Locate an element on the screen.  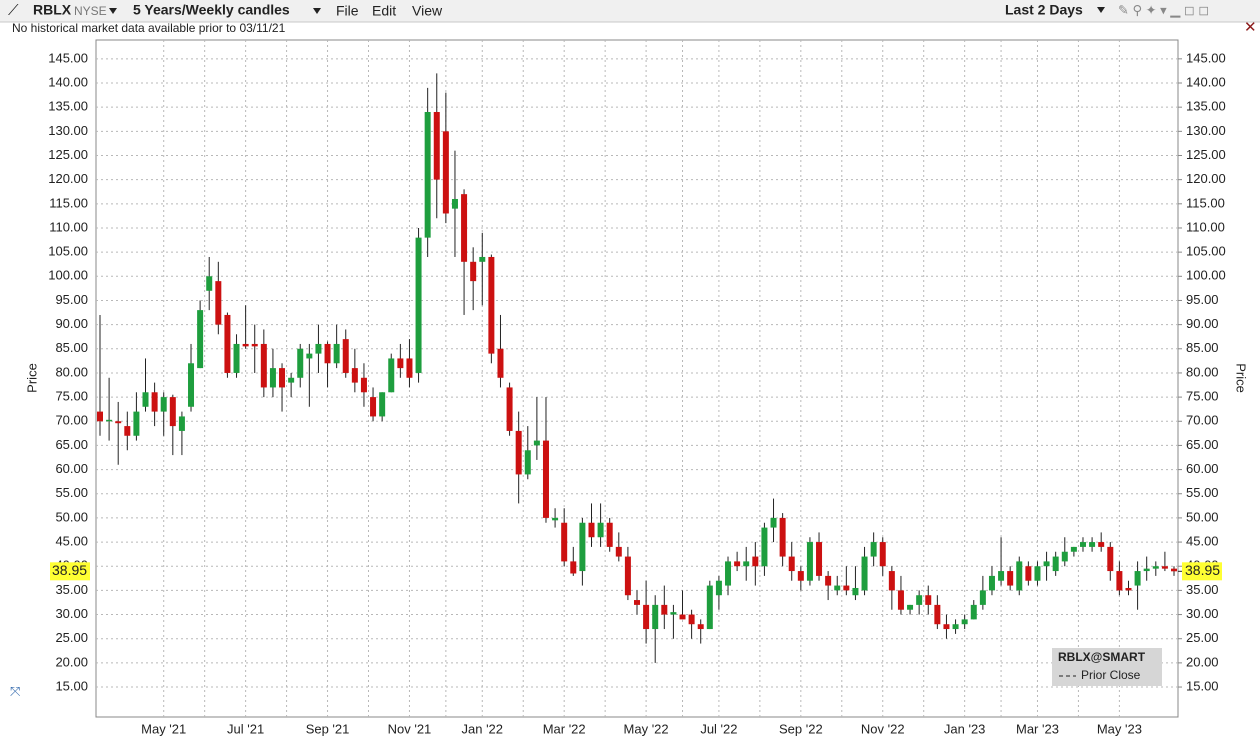
y-axis-title: Price is located at coordinates (1241, 378).